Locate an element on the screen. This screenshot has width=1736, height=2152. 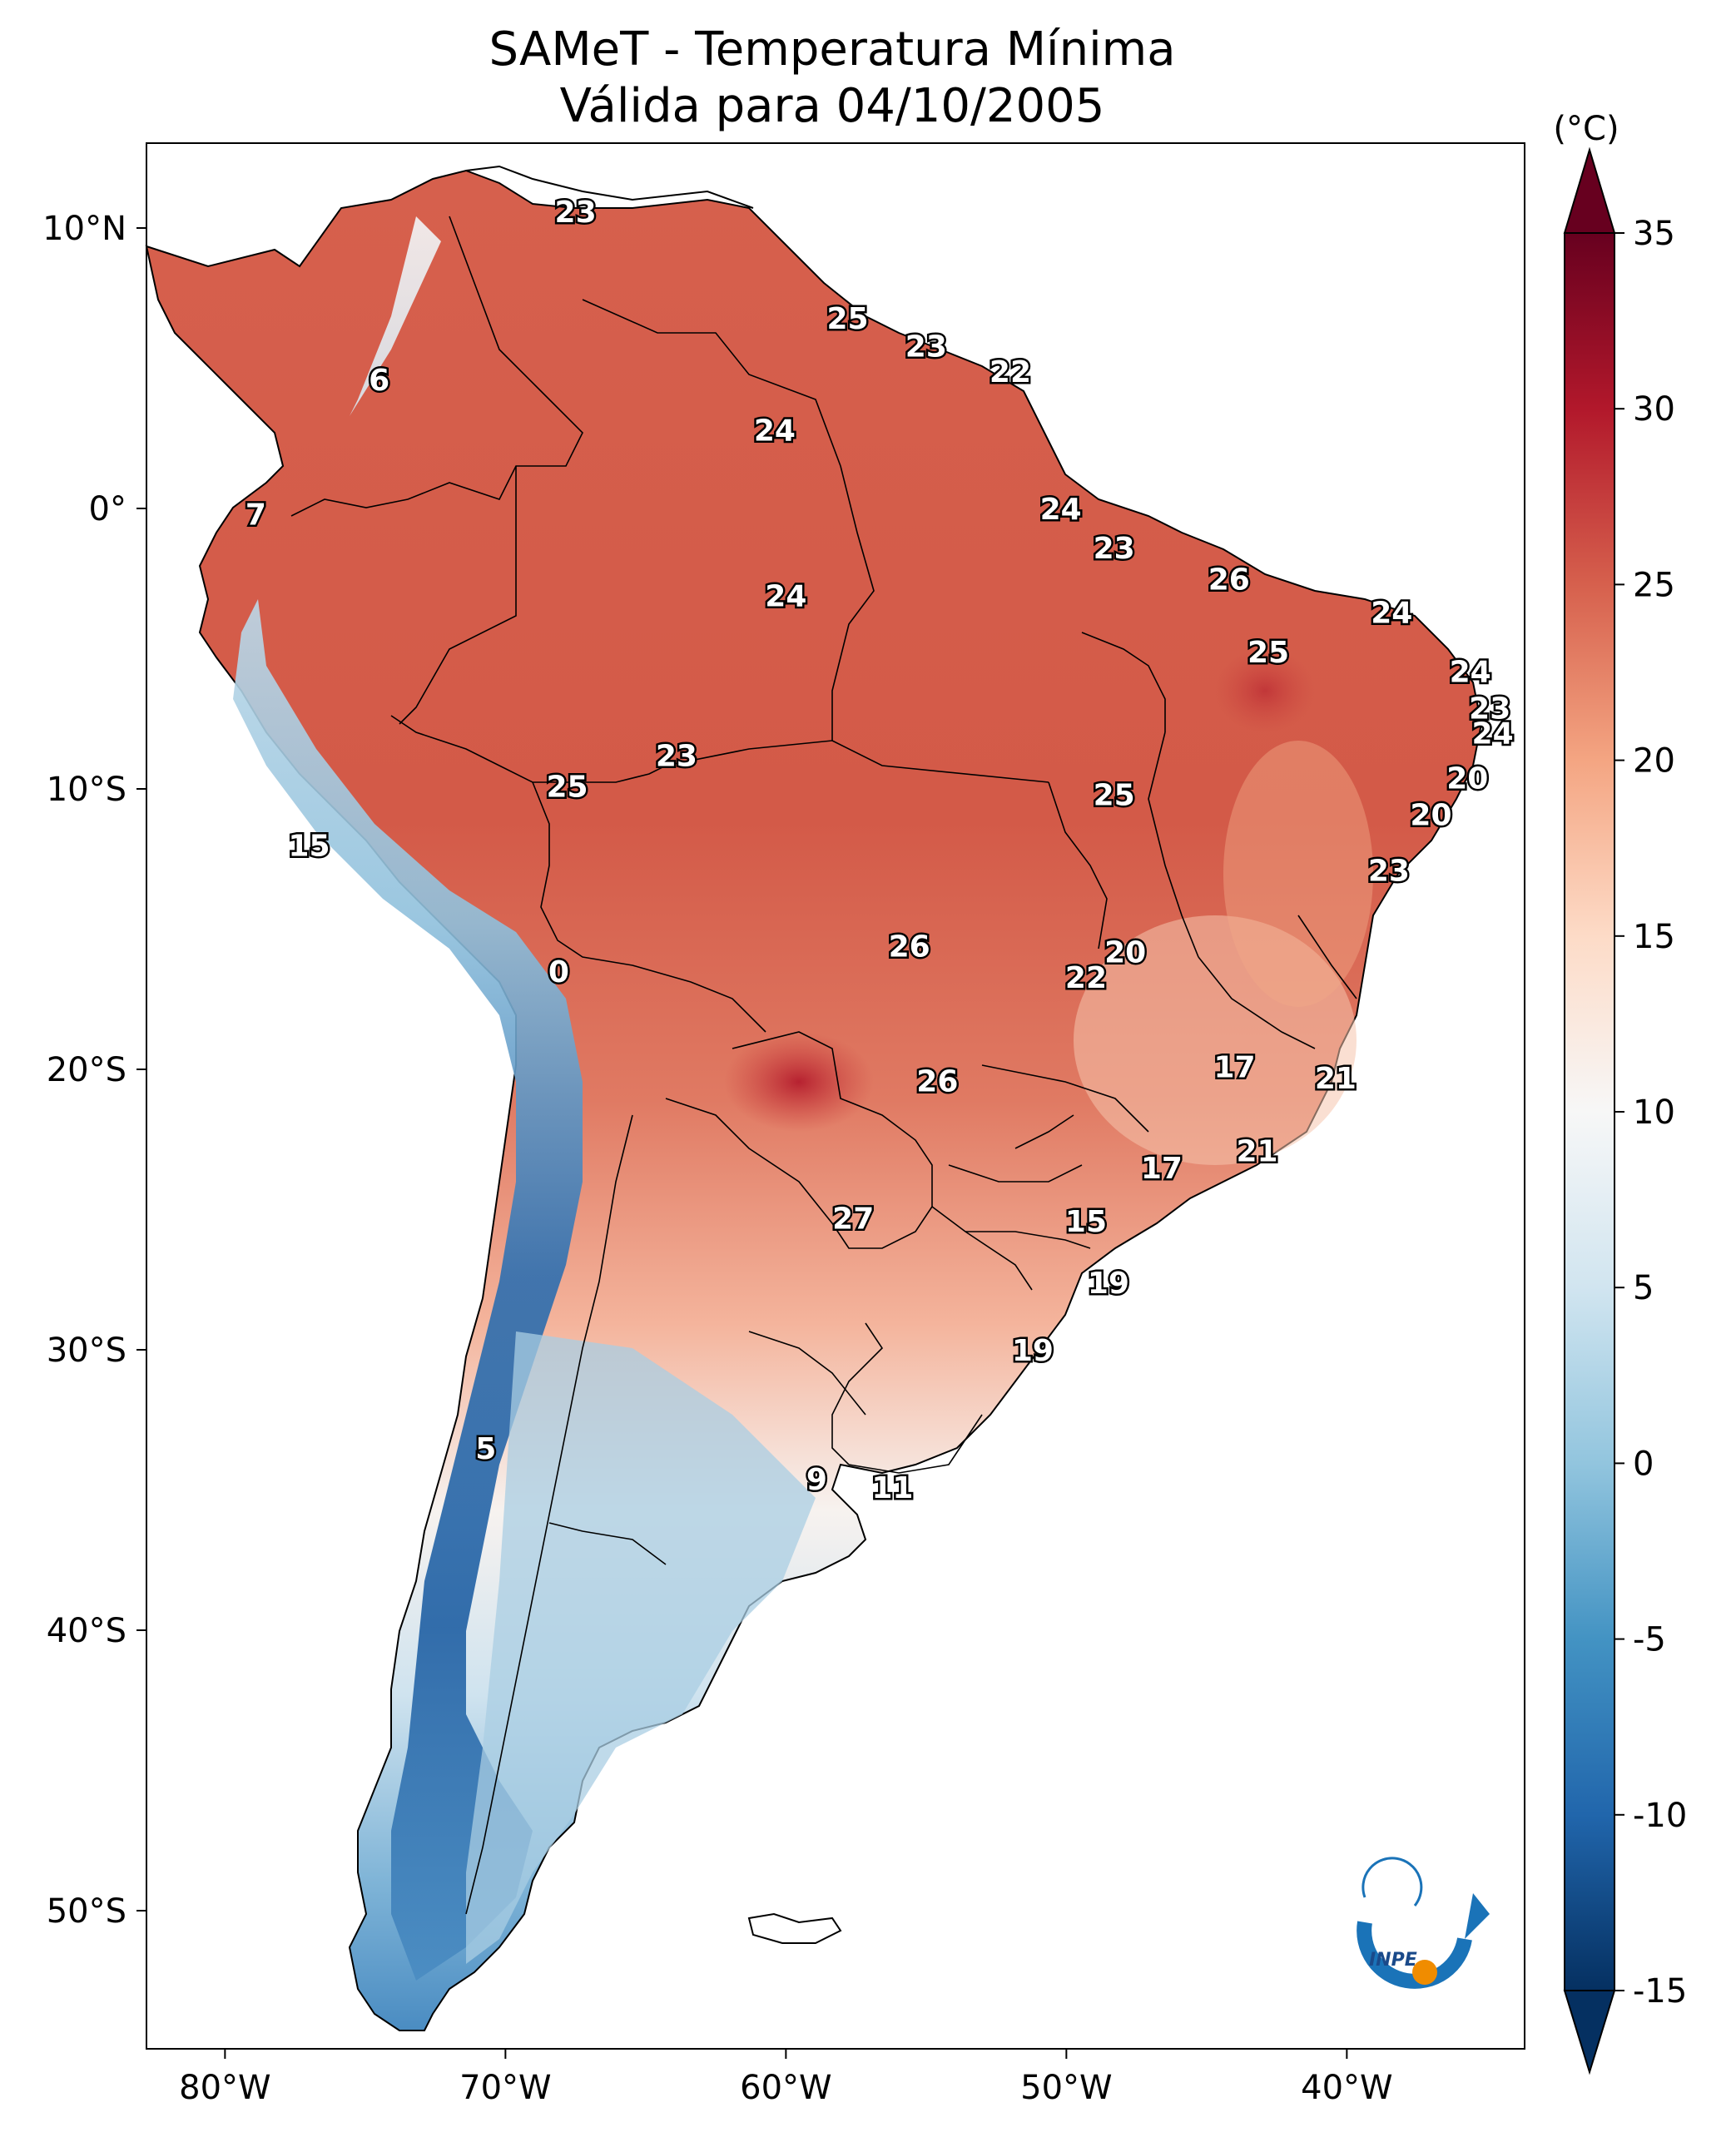
colorbar-tick-label: 35 is located at coordinates (1654, 234).